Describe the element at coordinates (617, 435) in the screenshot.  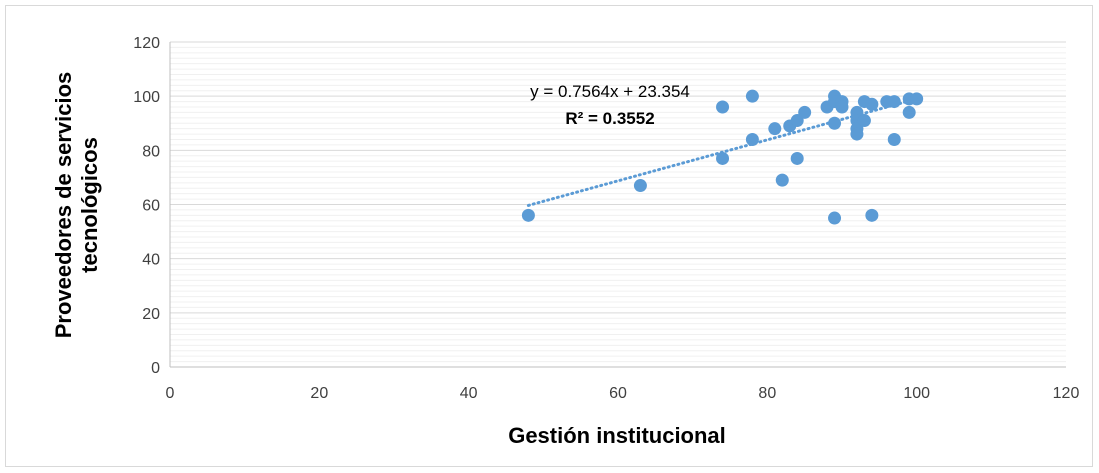
I see `x-axis-title: Gestión institucional` at that location.